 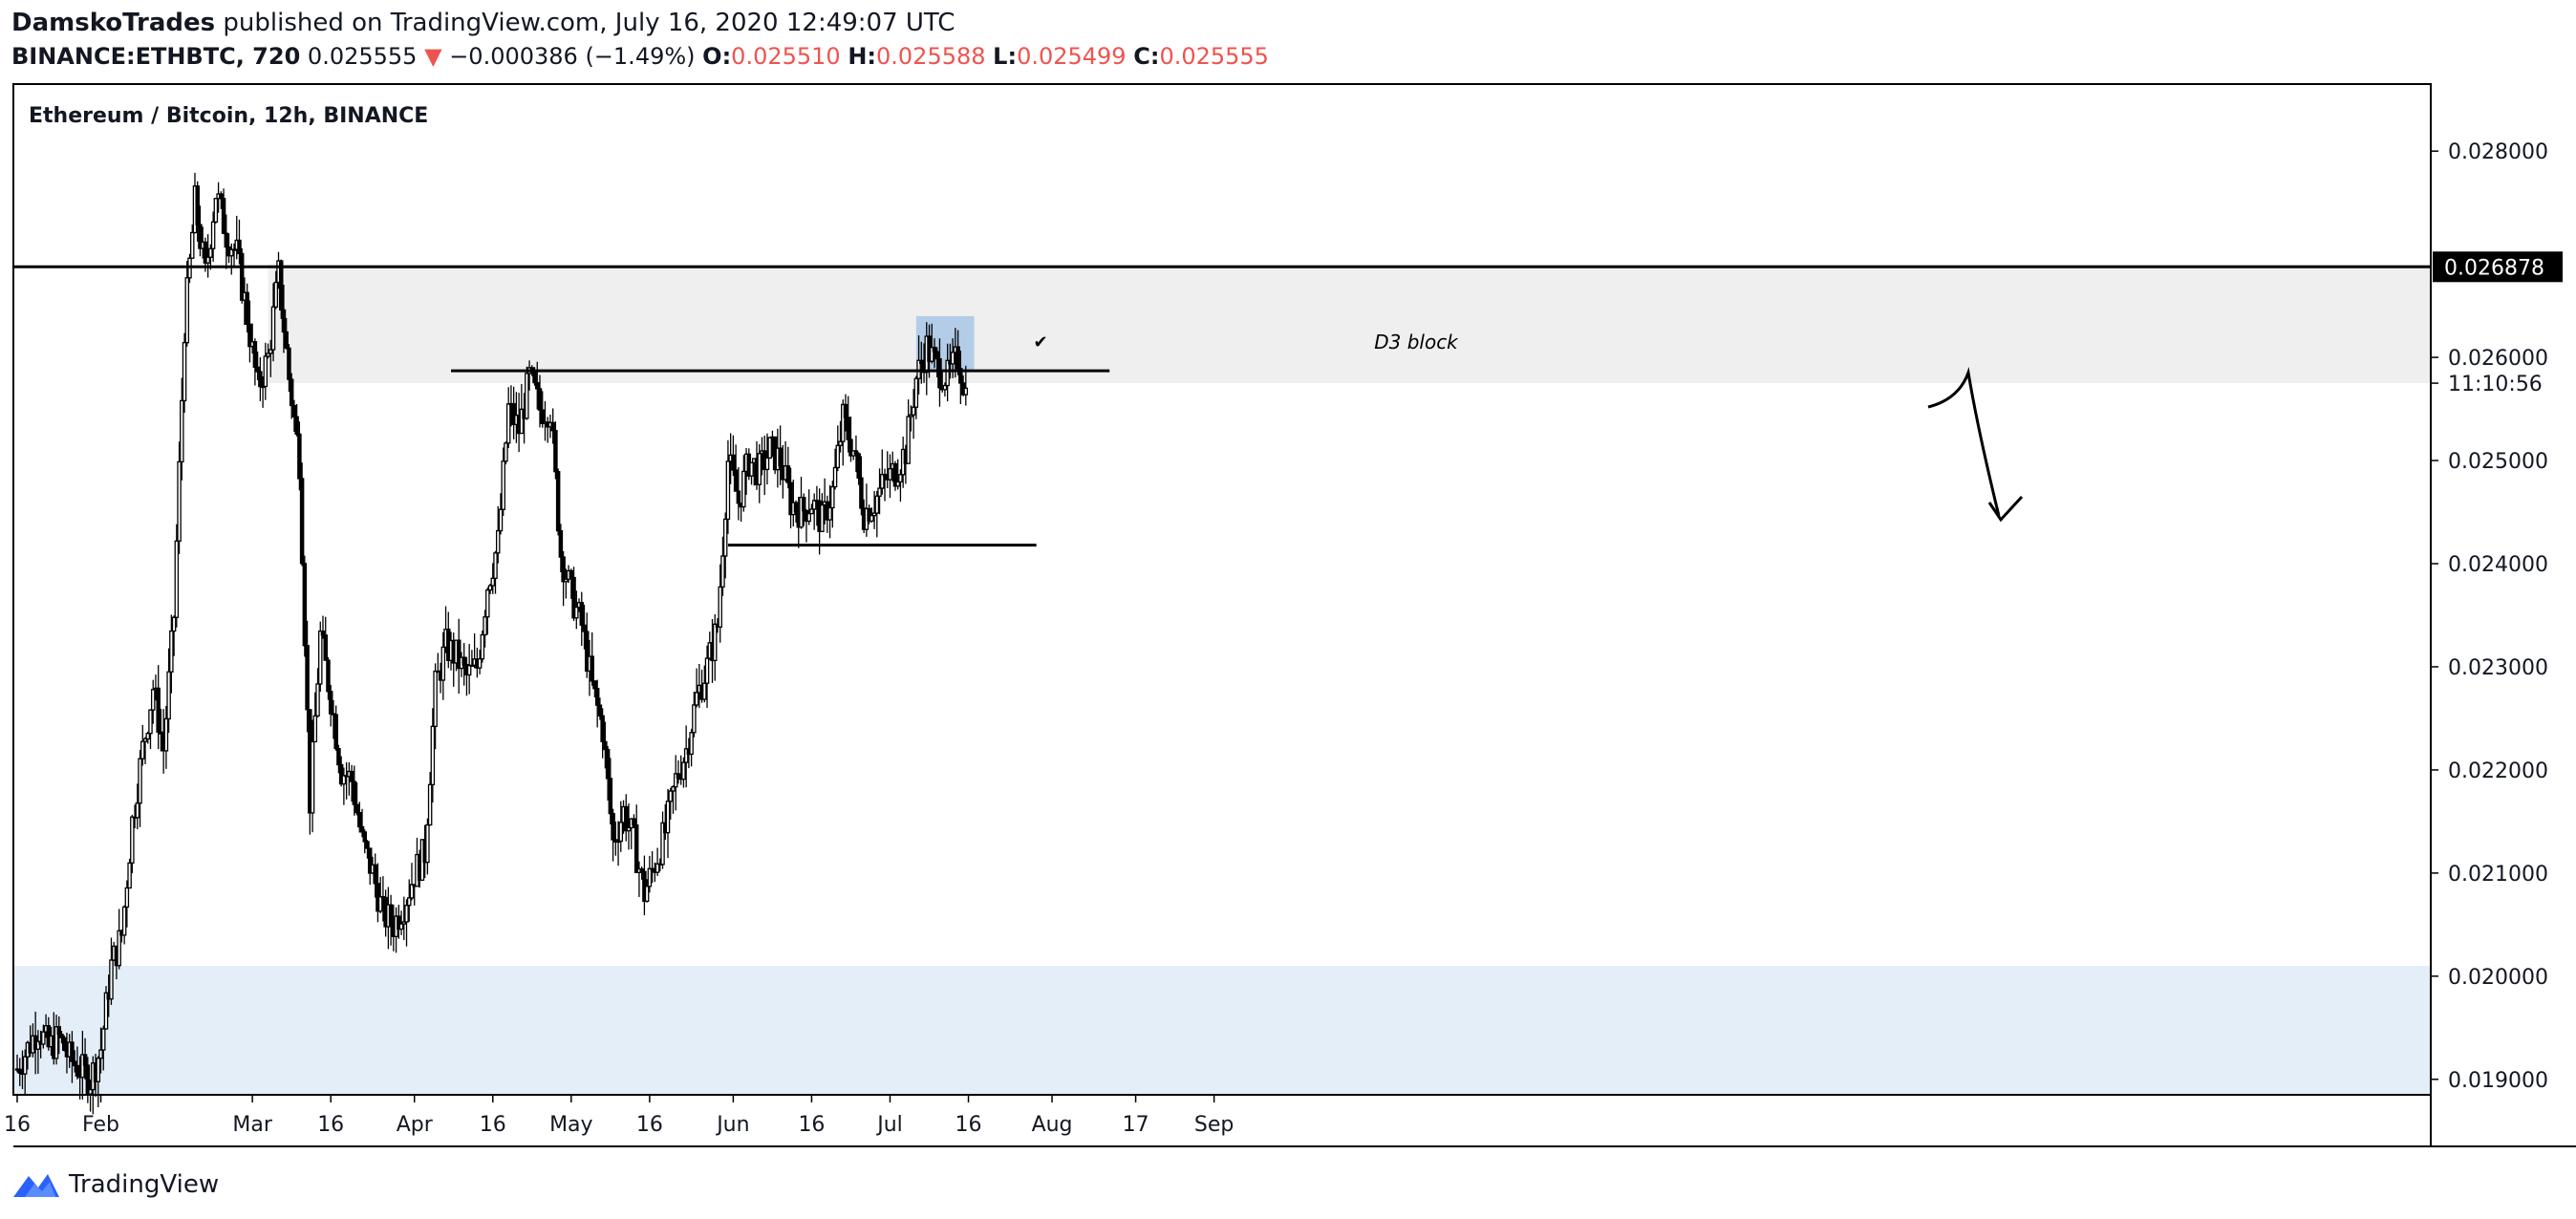 I want to click on author-name: DamskoTrades, so click(x=113, y=23).